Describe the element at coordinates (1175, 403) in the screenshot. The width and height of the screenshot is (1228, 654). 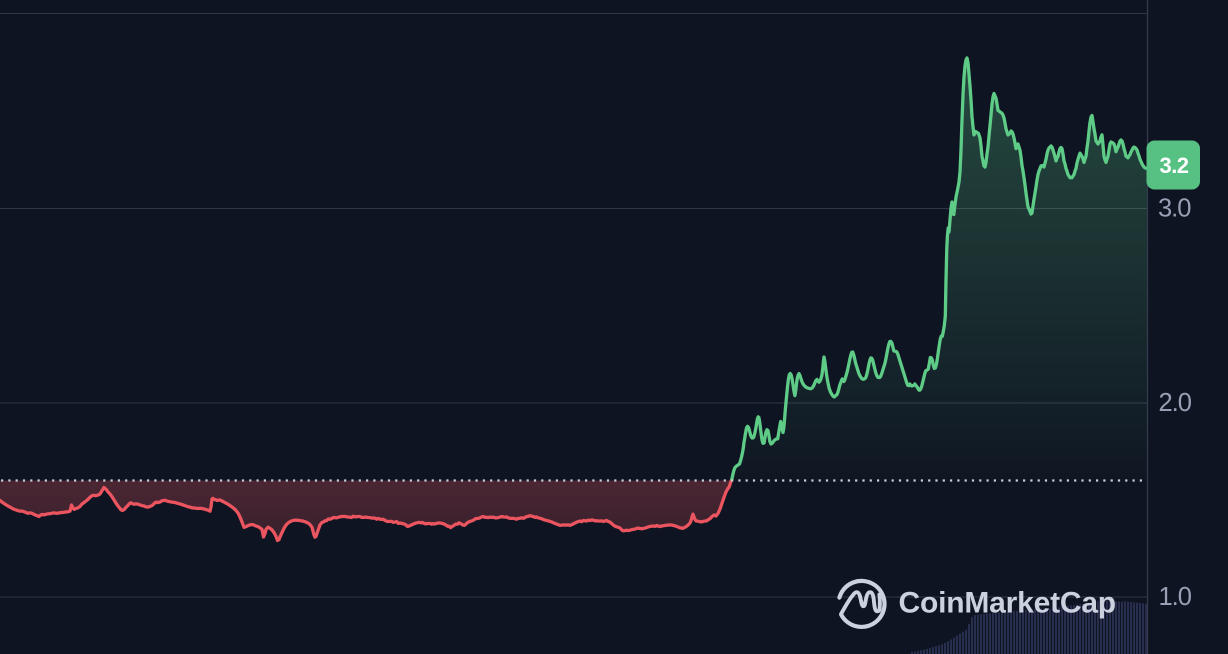
I see `svg-text: 2.0` at that location.